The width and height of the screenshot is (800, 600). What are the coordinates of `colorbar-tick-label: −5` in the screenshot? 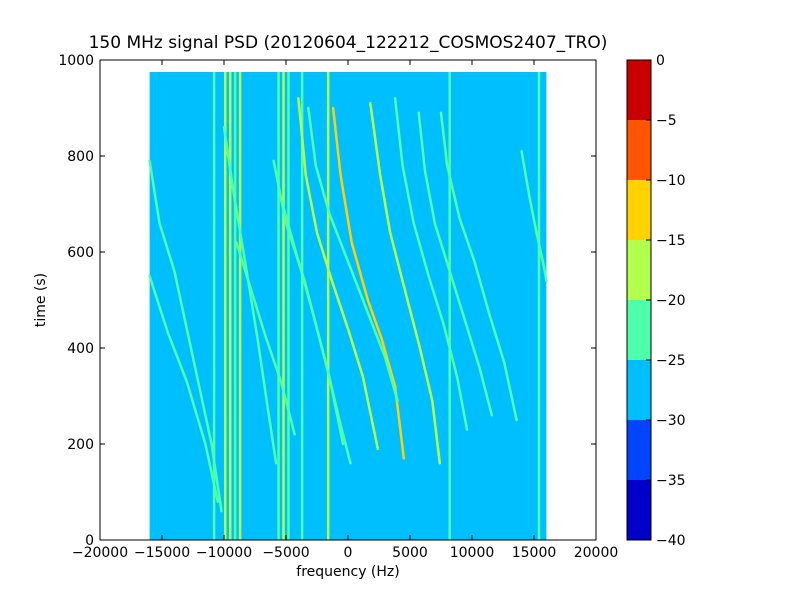 It's located at (666, 121).